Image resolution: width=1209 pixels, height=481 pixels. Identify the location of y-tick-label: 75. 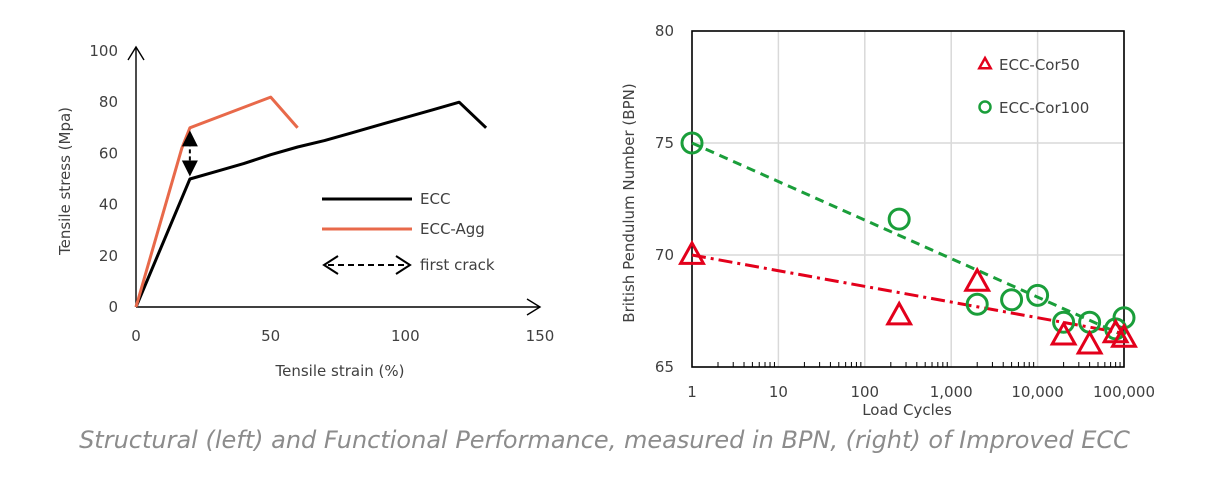
(664, 143).